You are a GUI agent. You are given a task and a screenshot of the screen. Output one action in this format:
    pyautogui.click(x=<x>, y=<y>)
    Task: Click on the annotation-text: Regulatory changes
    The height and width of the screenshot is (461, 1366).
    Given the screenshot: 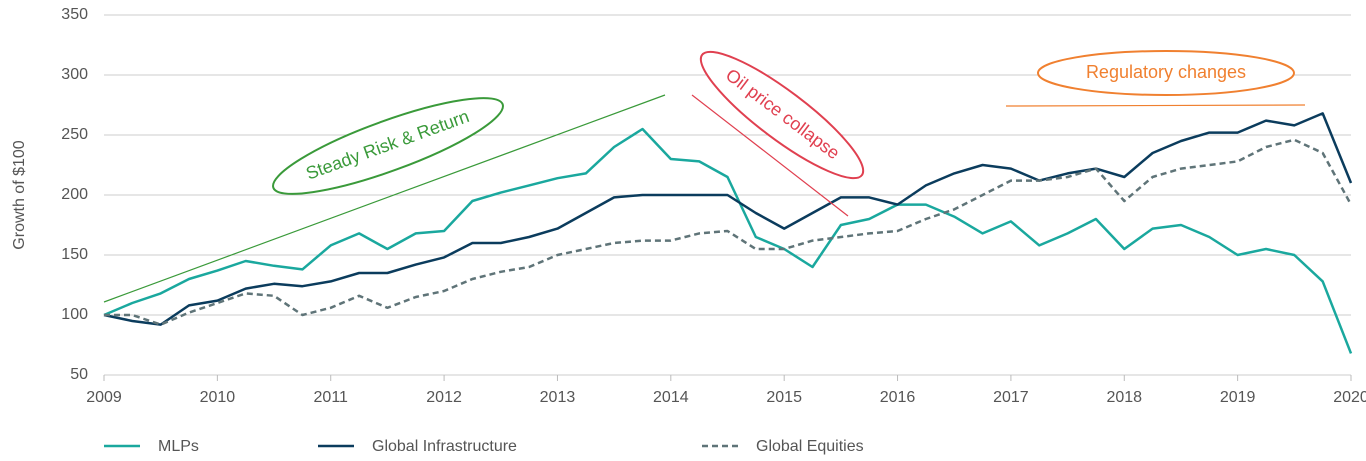 What is the action you would take?
    pyautogui.click(x=1166, y=72)
    